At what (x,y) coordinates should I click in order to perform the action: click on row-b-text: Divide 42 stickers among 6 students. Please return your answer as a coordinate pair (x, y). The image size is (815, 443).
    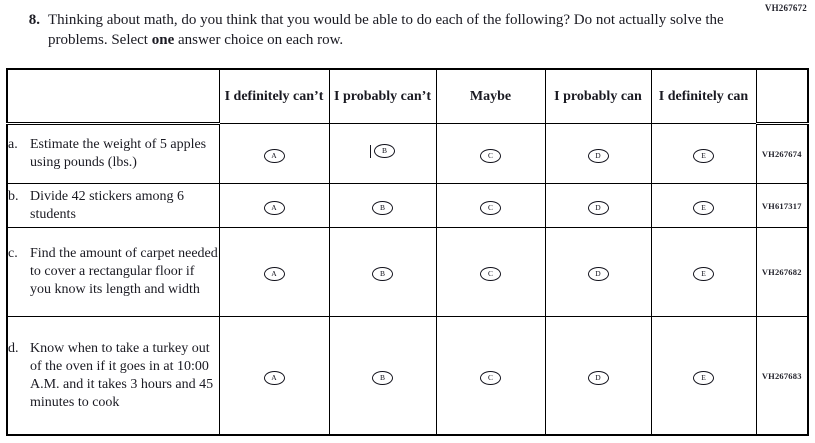
    Looking at the image, I should click on (107, 205).